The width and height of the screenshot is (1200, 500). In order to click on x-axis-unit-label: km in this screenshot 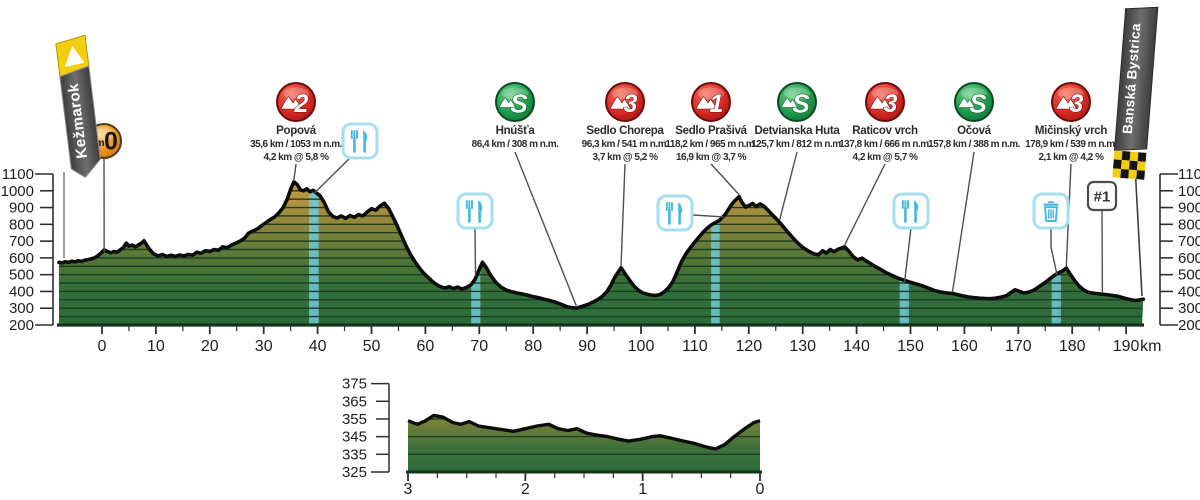, I will do `click(1150, 346)`.